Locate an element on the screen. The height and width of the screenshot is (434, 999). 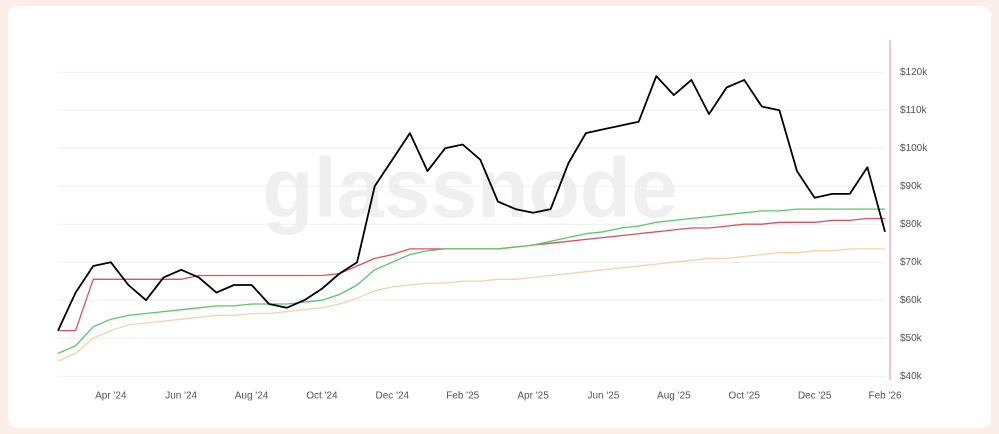
y-tick-label: $70k is located at coordinates (911, 262).